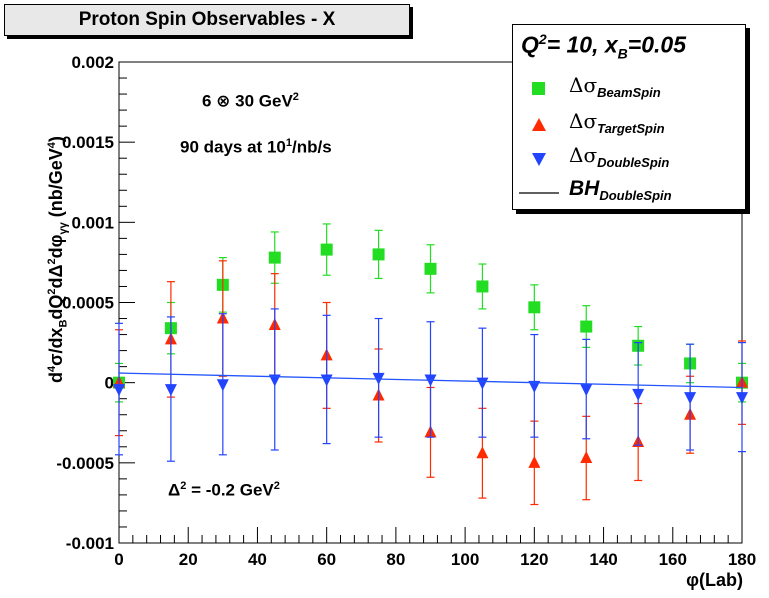  I want to click on legend-header: Q2= 10, xB=0.05, so click(603, 46).